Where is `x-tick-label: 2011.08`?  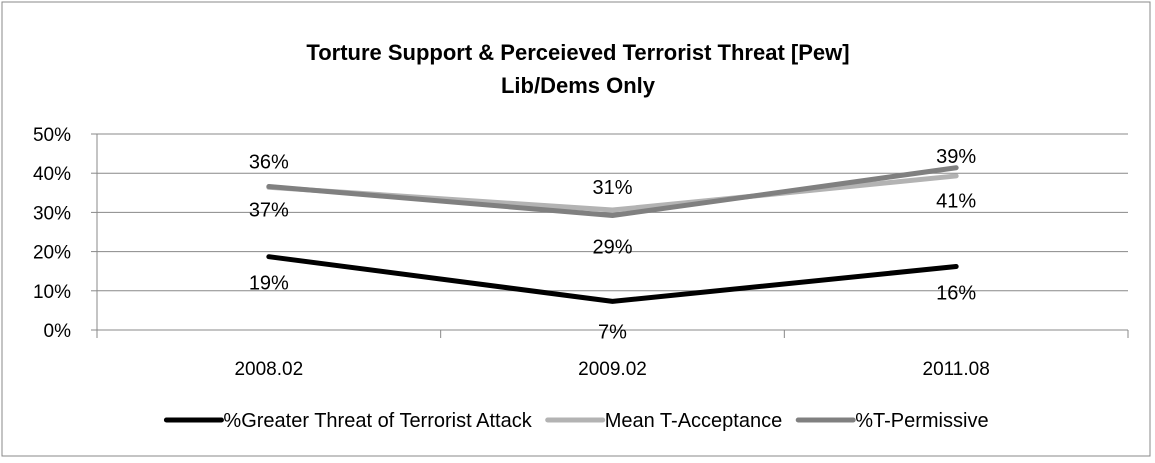
x-tick-label: 2011.08 is located at coordinates (956, 369).